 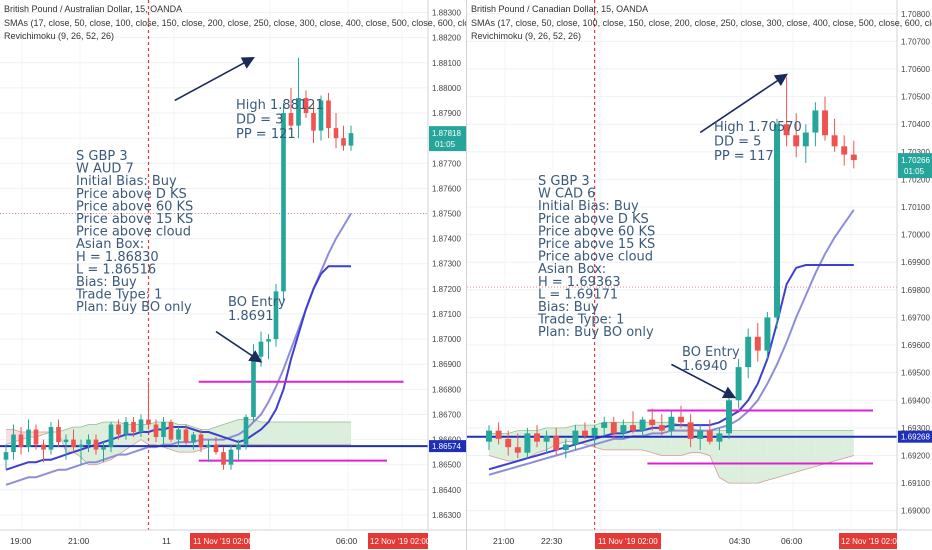 I want to click on horizontal-line-badge: 1.86574, so click(x=447, y=446).